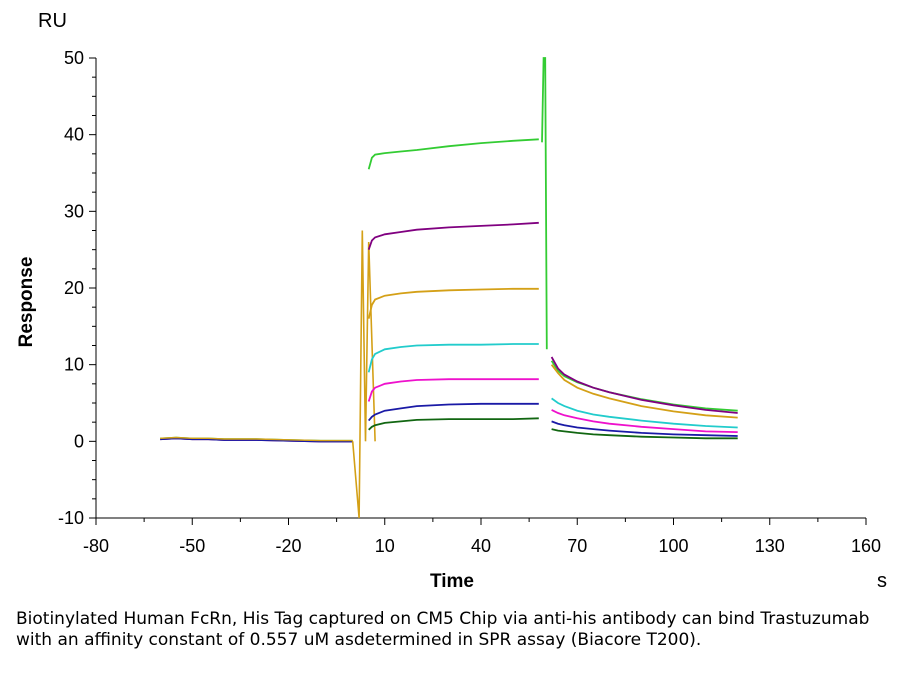 The width and height of the screenshot is (900, 686). Describe the element at coordinates (192, 546) in the screenshot. I see `x-tick-label: -50` at that location.